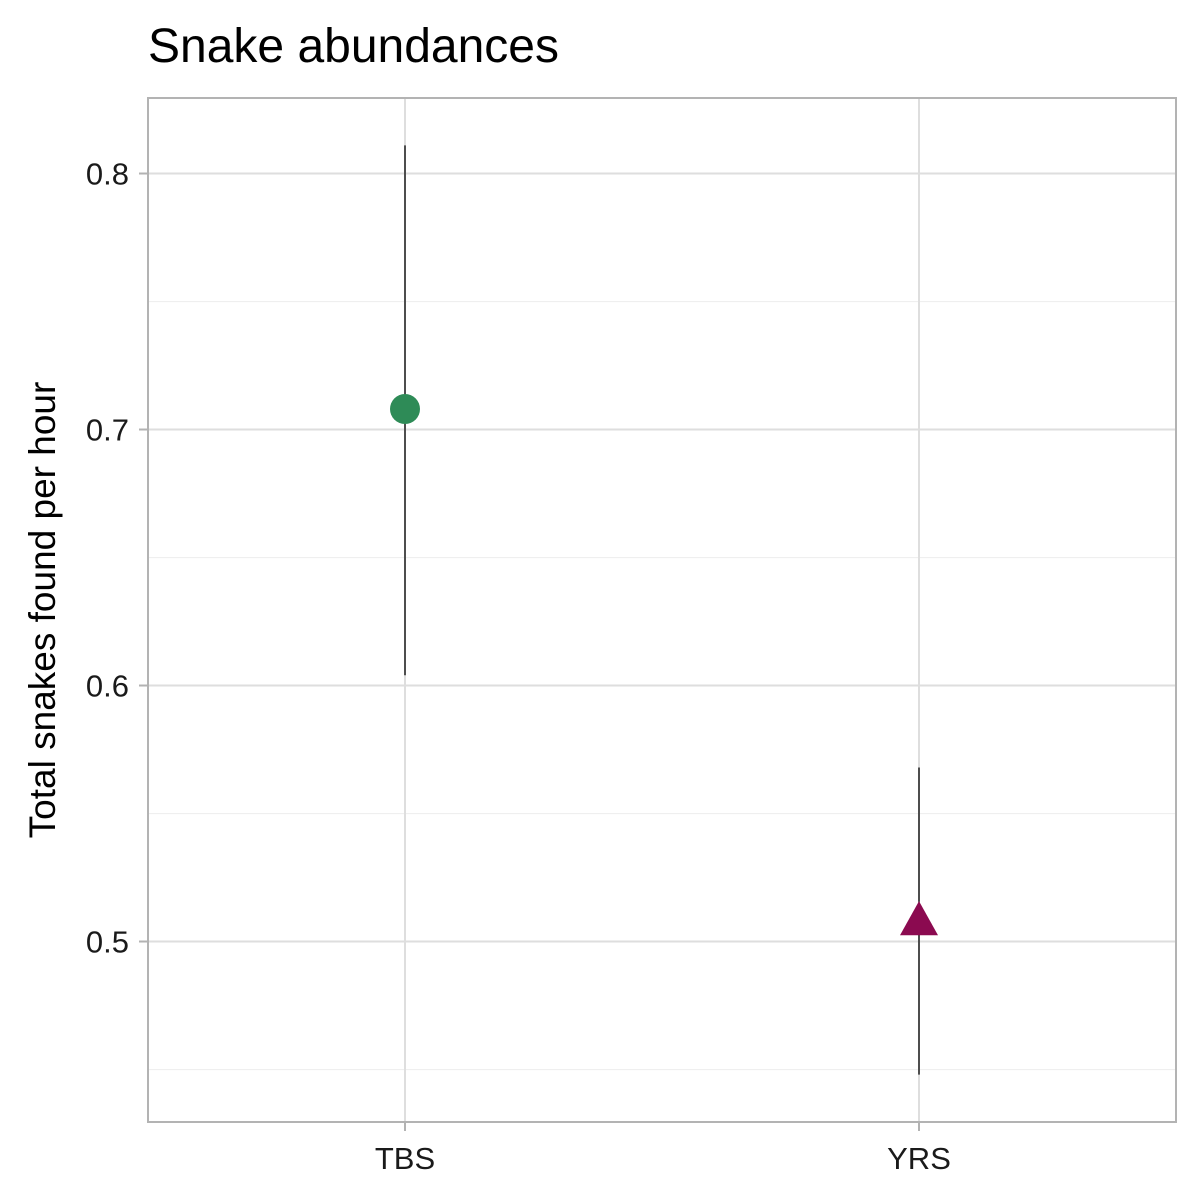 The width and height of the screenshot is (1200, 1200). Describe the element at coordinates (353, 46) in the screenshot. I see `chart-title: Snake abundances` at that location.